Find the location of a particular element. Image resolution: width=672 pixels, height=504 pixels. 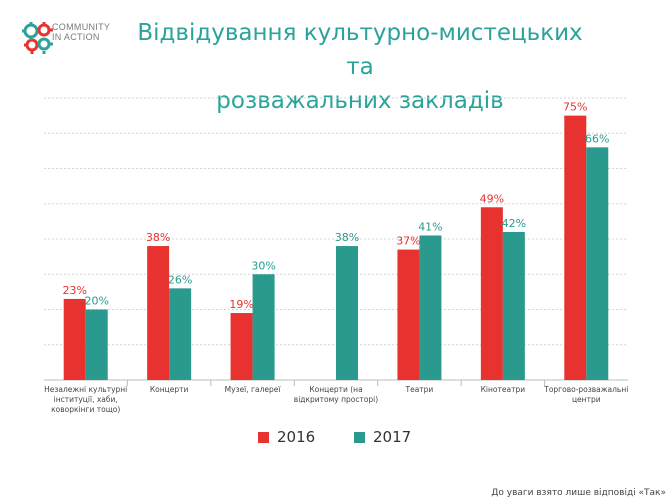

legend-item-2017: 2017 is located at coordinates (382, 437).